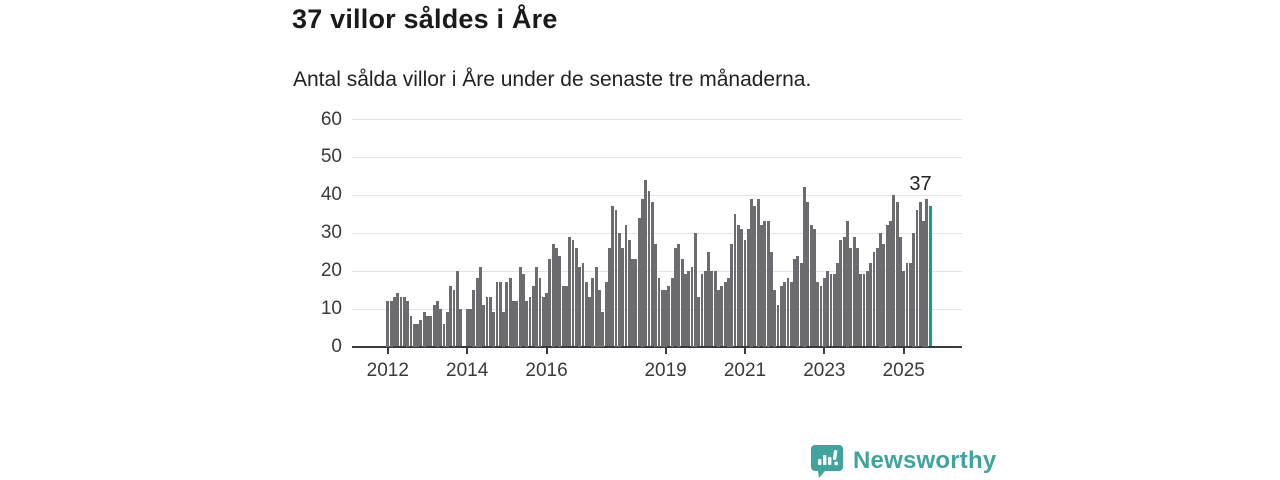 This screenshot has width=1280, height=480. Describe the element at coordinates (903, 461) in the screenshot. I see `newsworthy-branding: Newsworthy` at that location.